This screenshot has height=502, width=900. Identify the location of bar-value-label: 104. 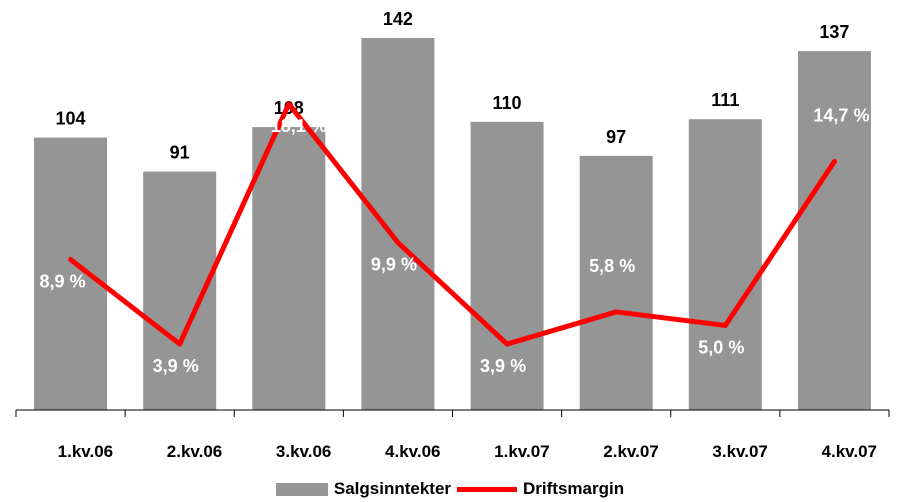
(71, 119).